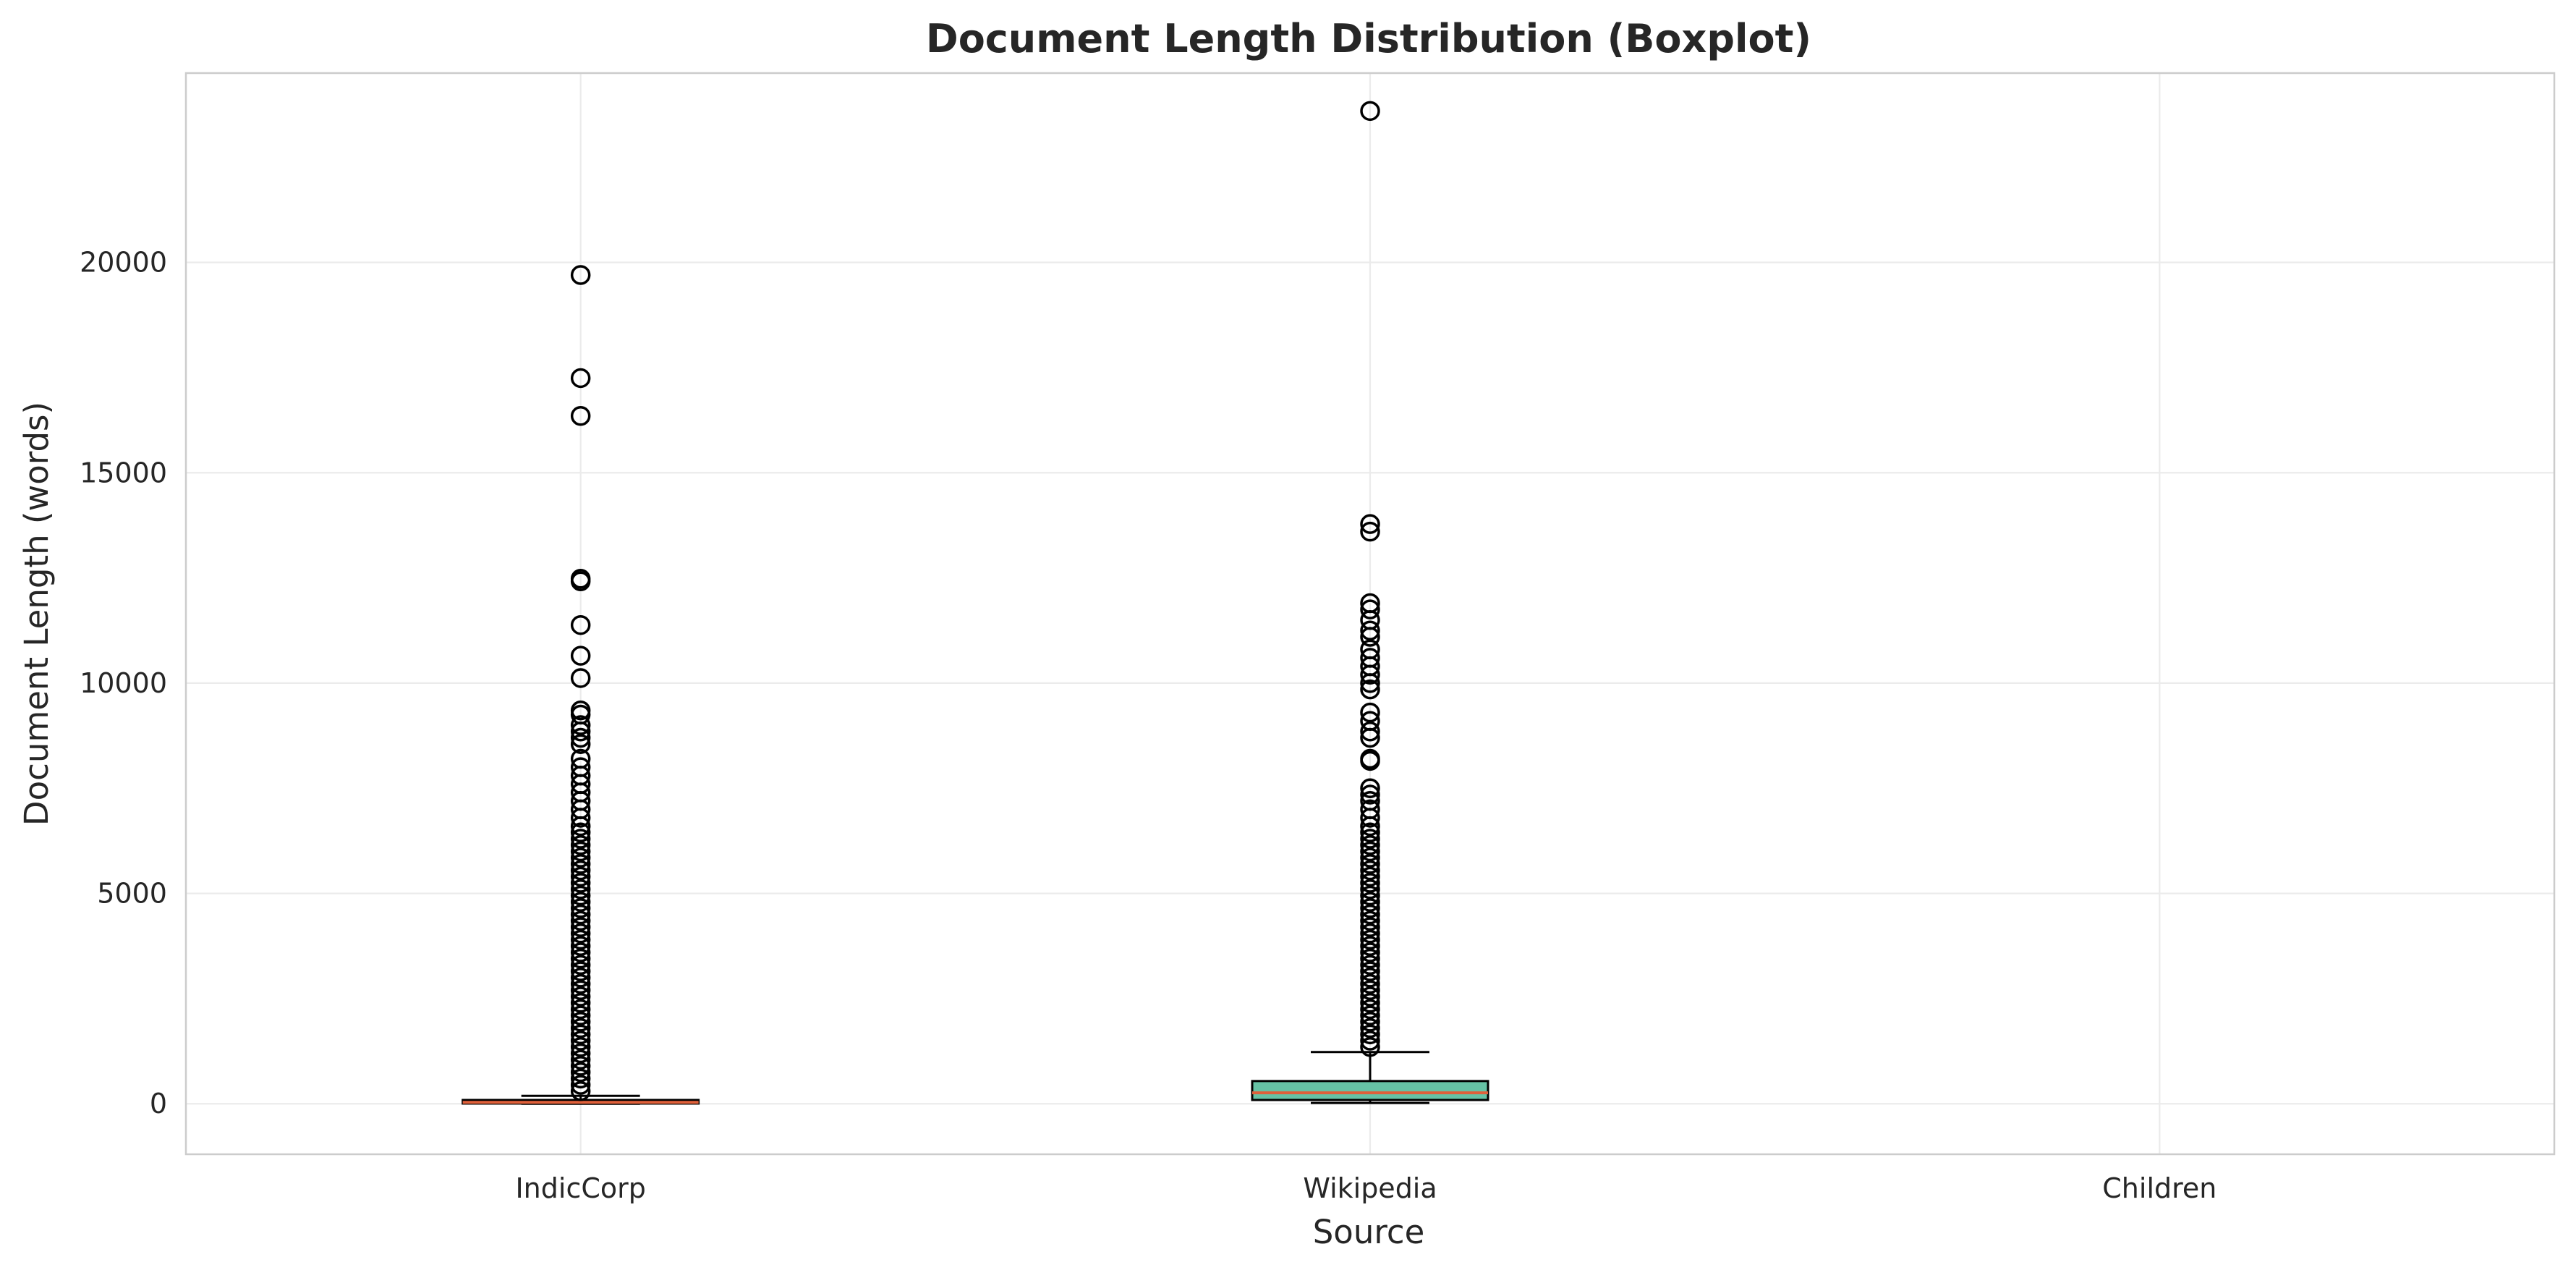 This screenshot has height=1278, width=2576. What do you see at coordinates (158, 1104) in the screenshot?
I see `y-tick-label: 0` at bounding box center [158, 1104].